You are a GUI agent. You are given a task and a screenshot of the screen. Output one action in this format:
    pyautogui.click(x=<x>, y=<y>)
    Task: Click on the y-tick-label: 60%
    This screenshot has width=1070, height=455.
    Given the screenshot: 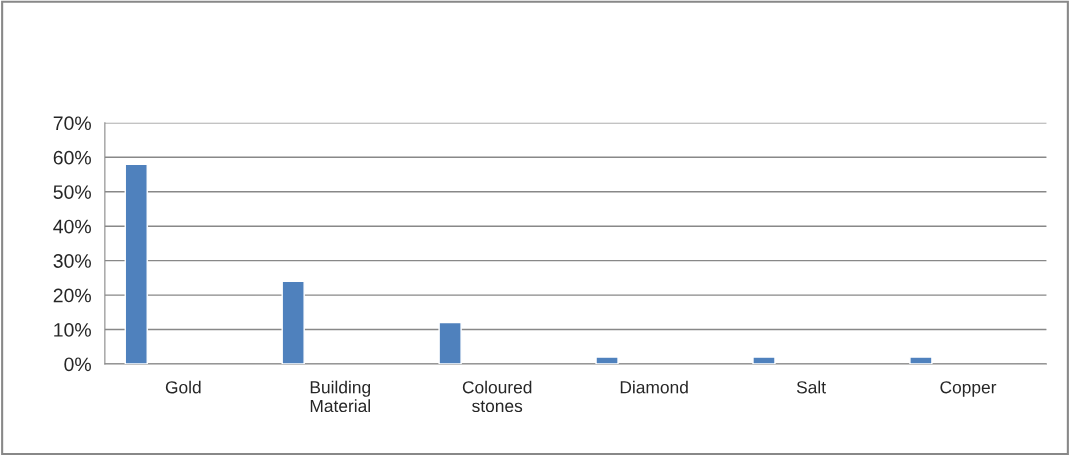 What is the action you would take?
    pyautogui.click(x=72, y=157)
    